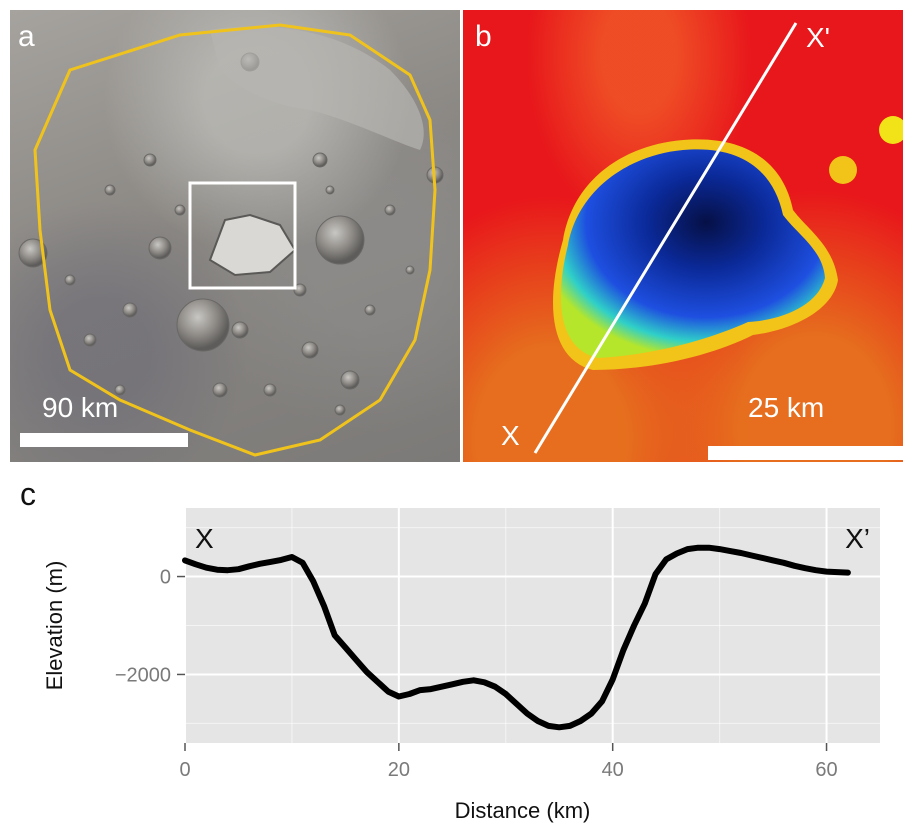 This screenshot has height=830, width=903. Describe the element at coordinates (826, 770) in the screenshot. I see `x-tick-label: 60` at that location.